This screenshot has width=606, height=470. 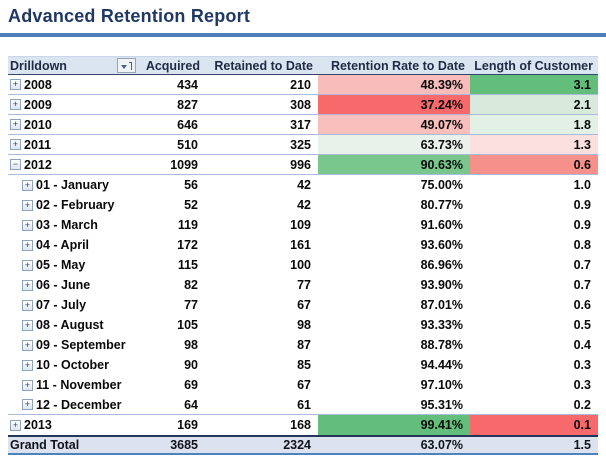 I want to click on acquired-cell: 827, so click(x=187, y=104).